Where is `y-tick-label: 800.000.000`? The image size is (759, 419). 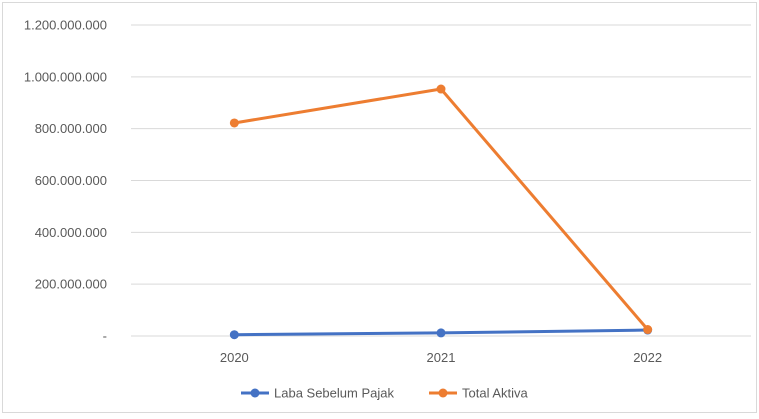 y-tick-label: 800.000.000 is located at coordinates (71, 128).